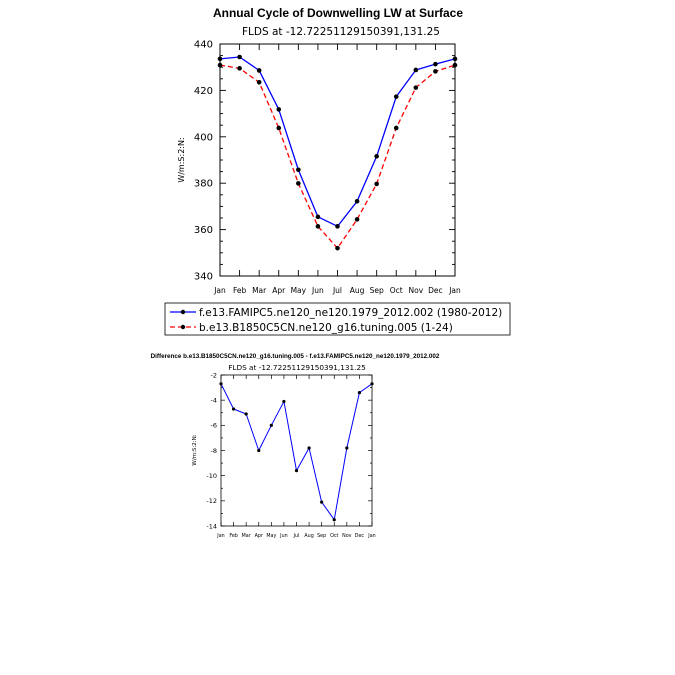  What do you see at coordinates (203, 45) in the screenshot?
I see `chart1-ytick-label: 440` at bounding box center [203, 45].